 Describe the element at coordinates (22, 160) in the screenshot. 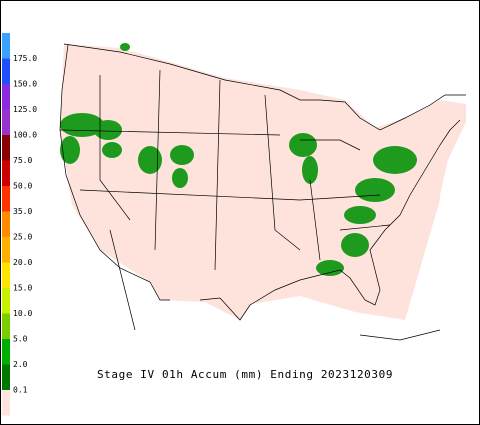

I see `legend-label: 75.0` at that location.